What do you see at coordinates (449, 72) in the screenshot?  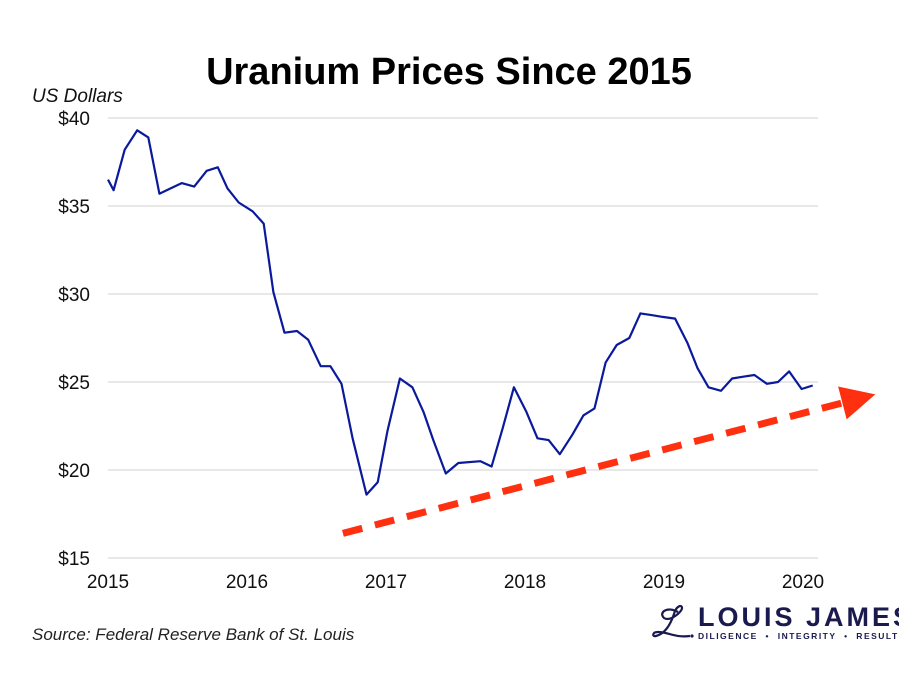 I see `chart-title: Uranium Prices Since 2015` at bounding box center [449, 72].